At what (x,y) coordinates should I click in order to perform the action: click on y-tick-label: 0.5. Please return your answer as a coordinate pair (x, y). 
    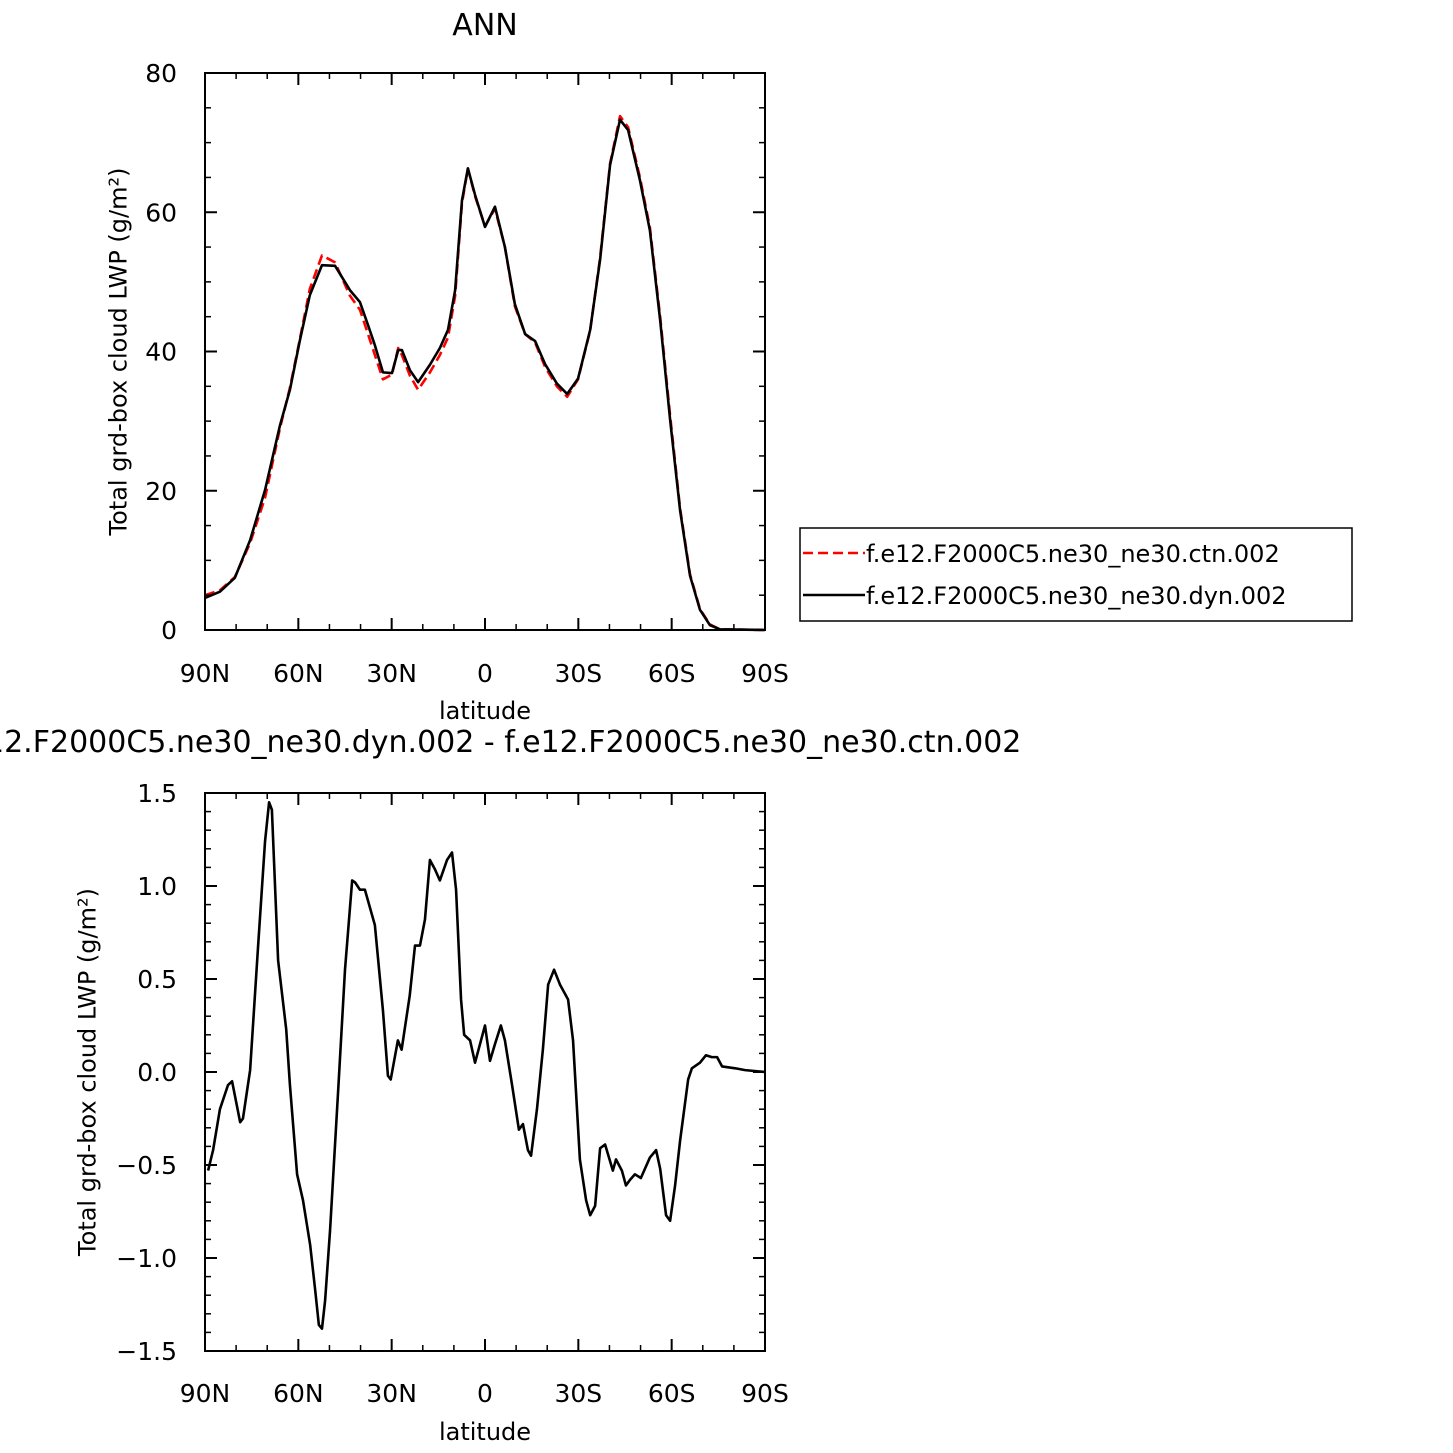
    Looking at the image, I should click on (157, 979).